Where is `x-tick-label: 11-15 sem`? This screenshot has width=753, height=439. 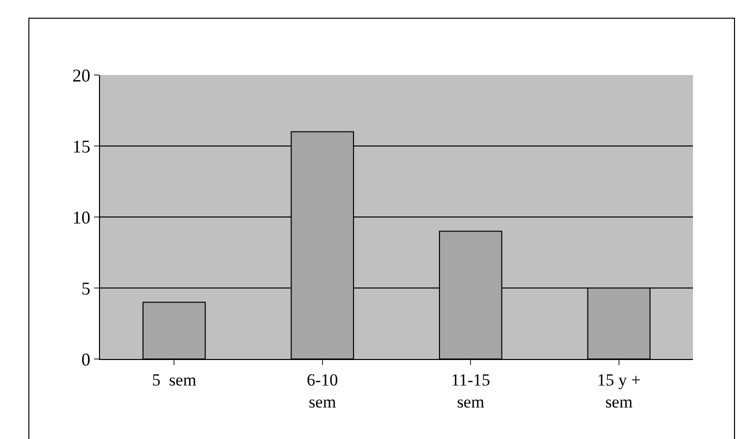
x-tick-label: 11-15 sem is located at coordinates (470, 391).